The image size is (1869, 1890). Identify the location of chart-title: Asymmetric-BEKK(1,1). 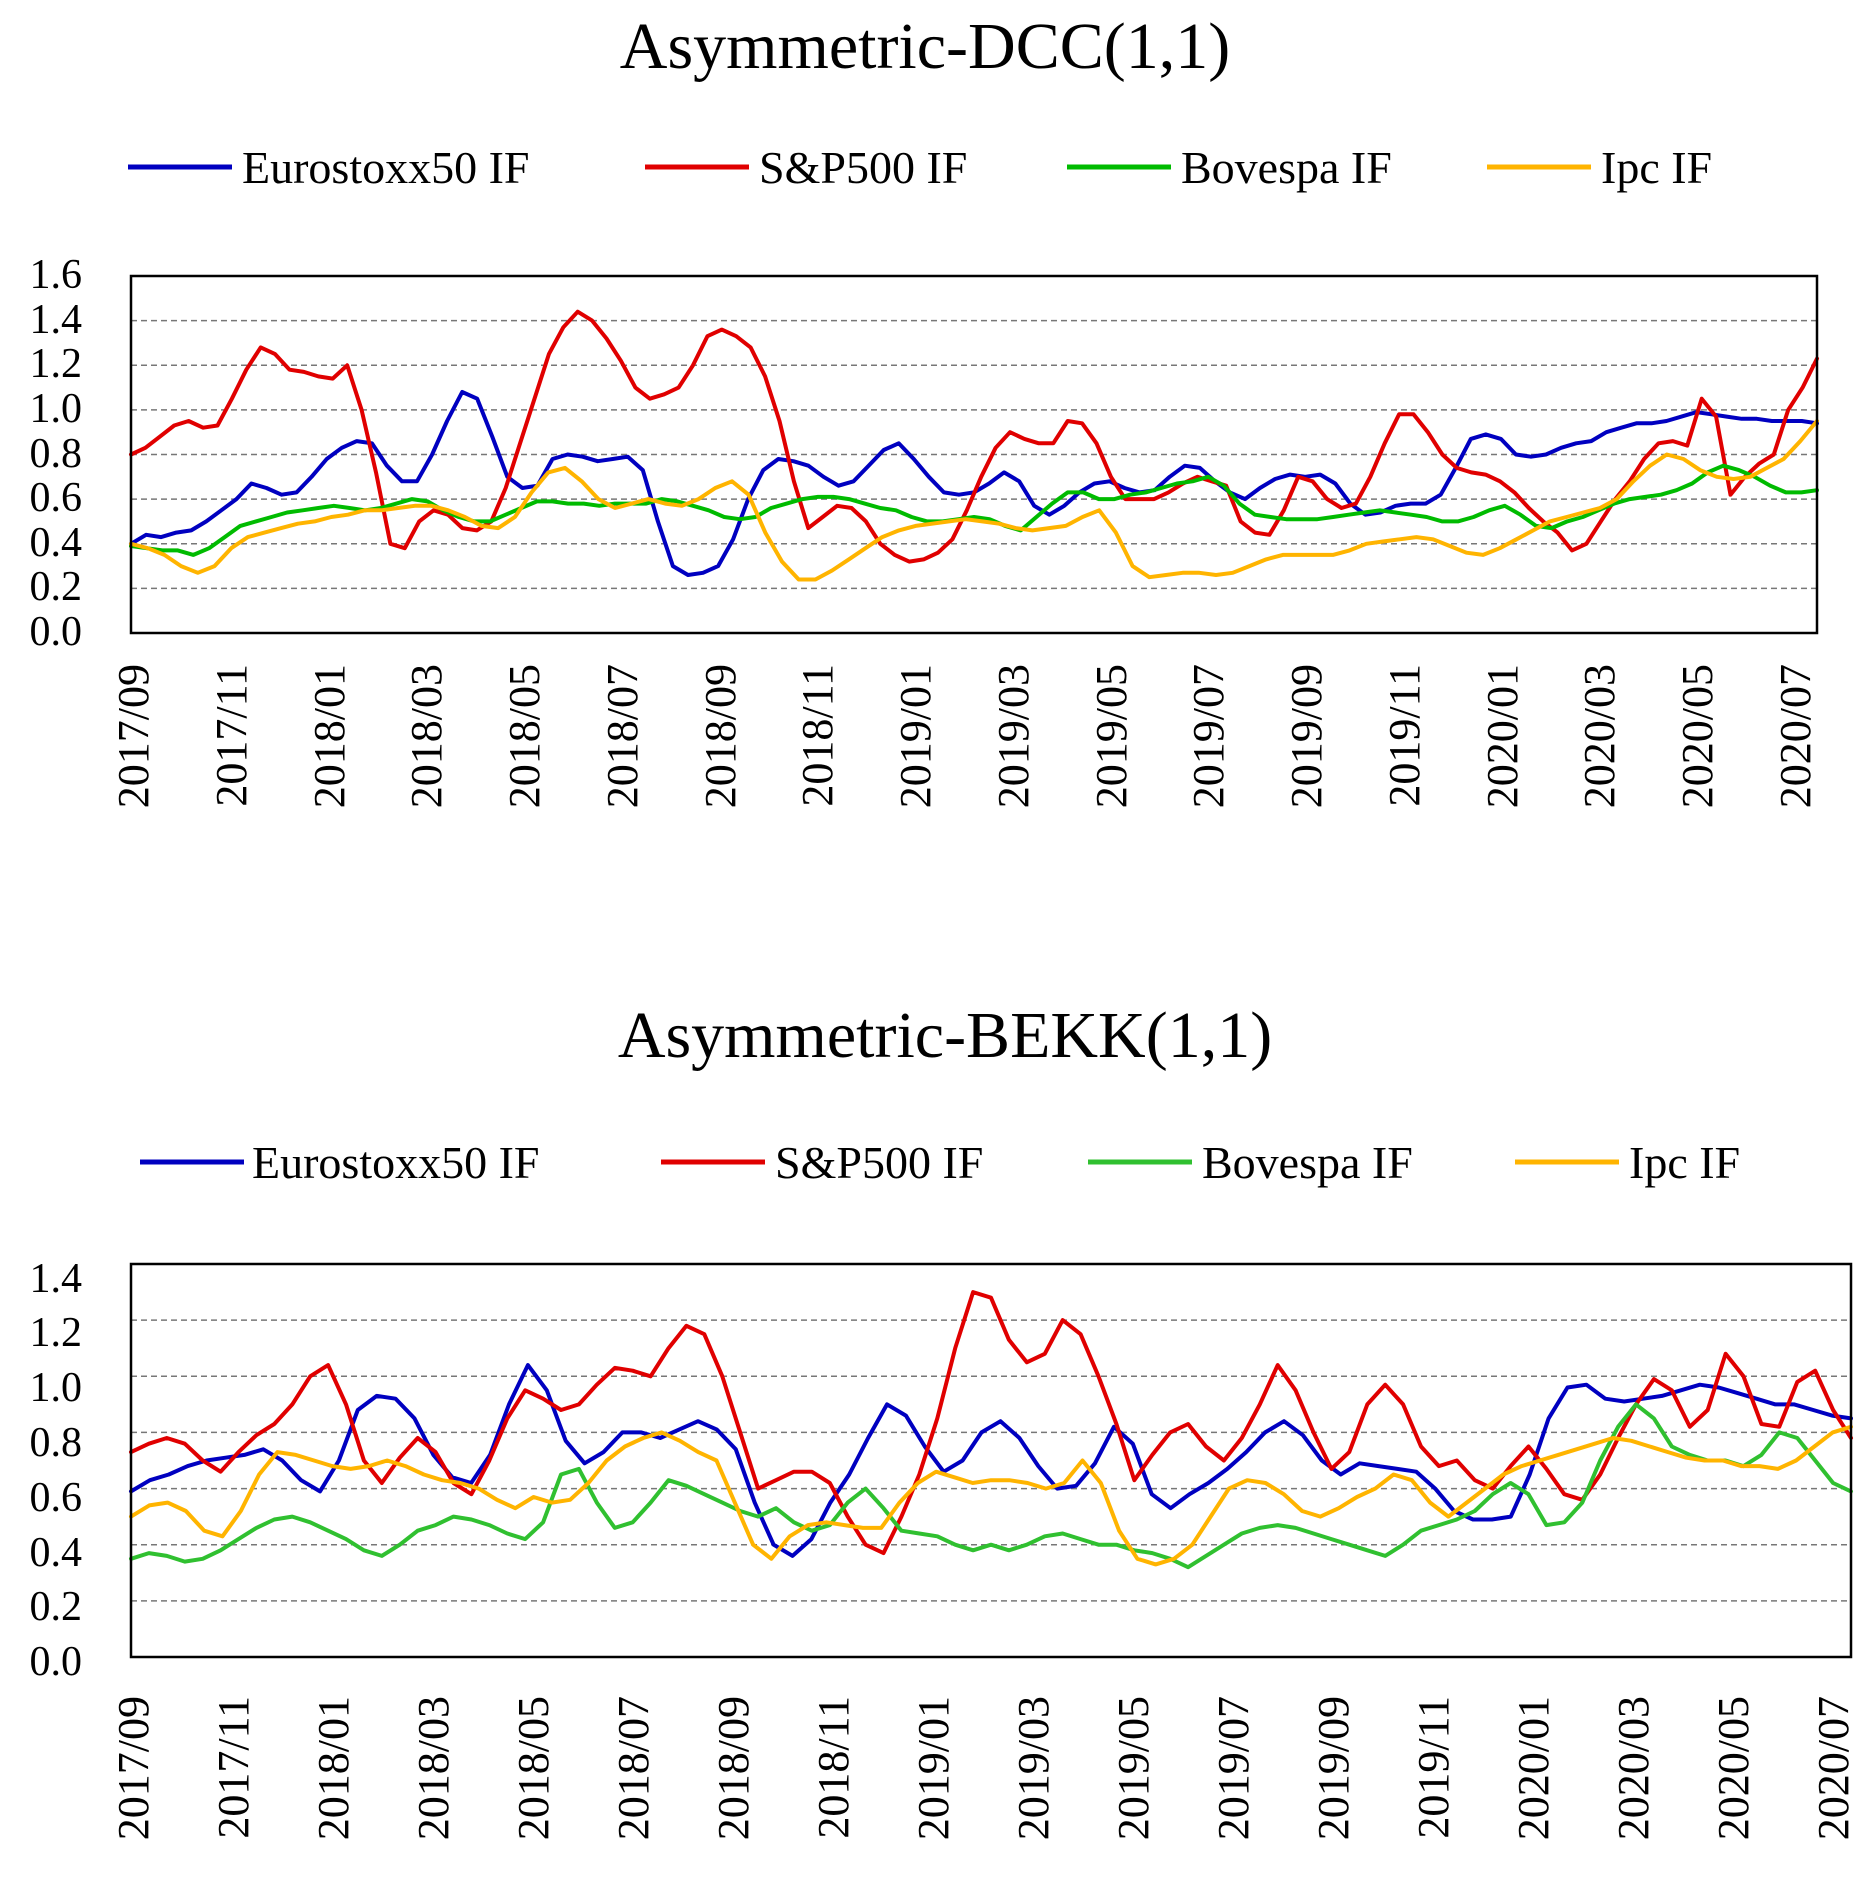
(945, 1035).